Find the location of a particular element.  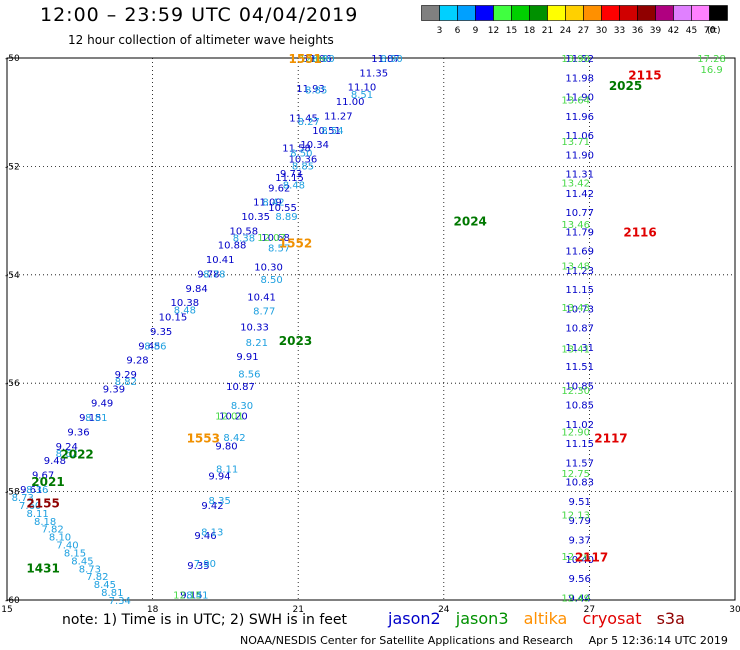

swh-value-label: 8.54 is located at coordinates (332, 131).